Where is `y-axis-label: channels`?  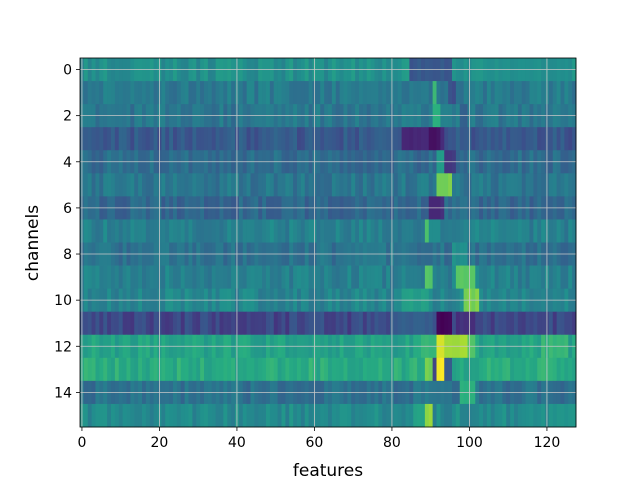 y-axis-label: channels is located at coordinates (33, 243).